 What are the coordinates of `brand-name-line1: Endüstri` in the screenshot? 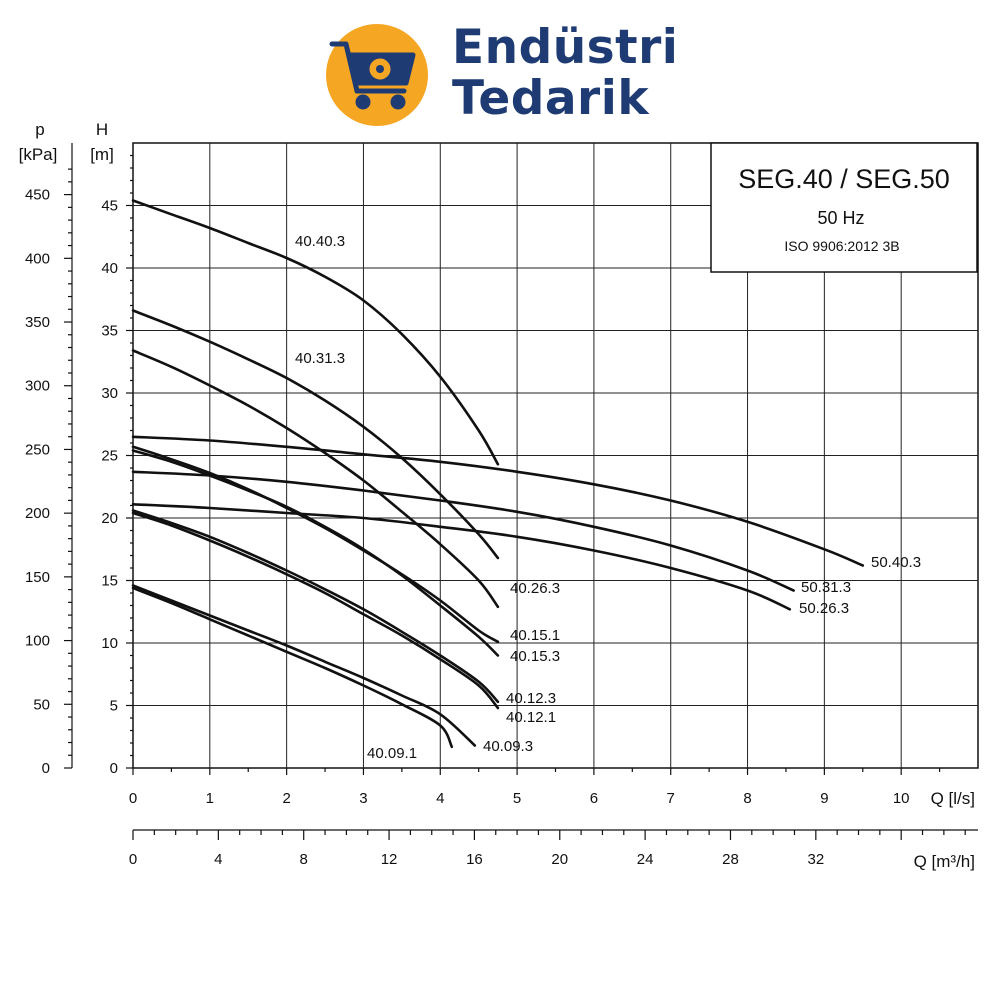 It's located at (565, 47).